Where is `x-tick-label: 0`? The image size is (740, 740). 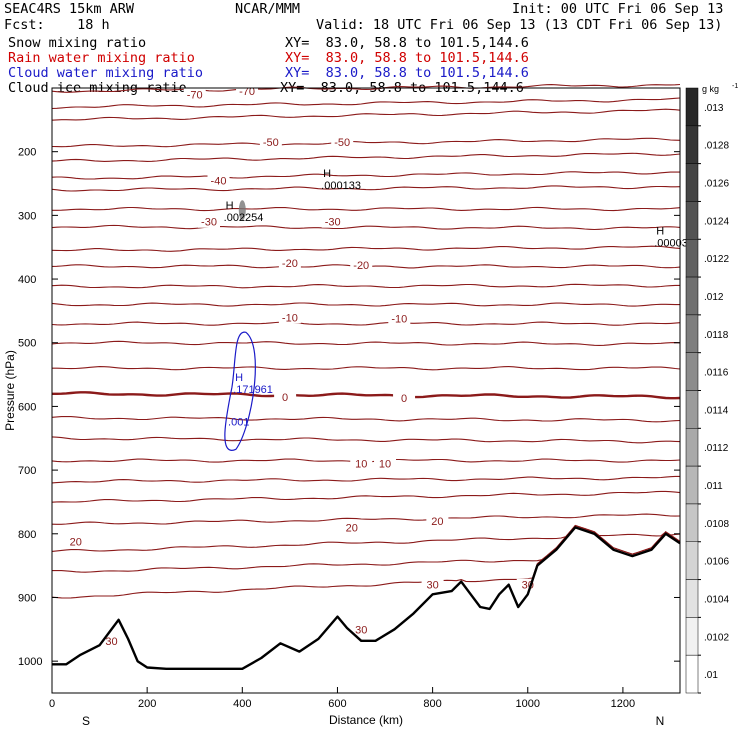
x-tick-label: 0 is located at coordinates (52, 704).